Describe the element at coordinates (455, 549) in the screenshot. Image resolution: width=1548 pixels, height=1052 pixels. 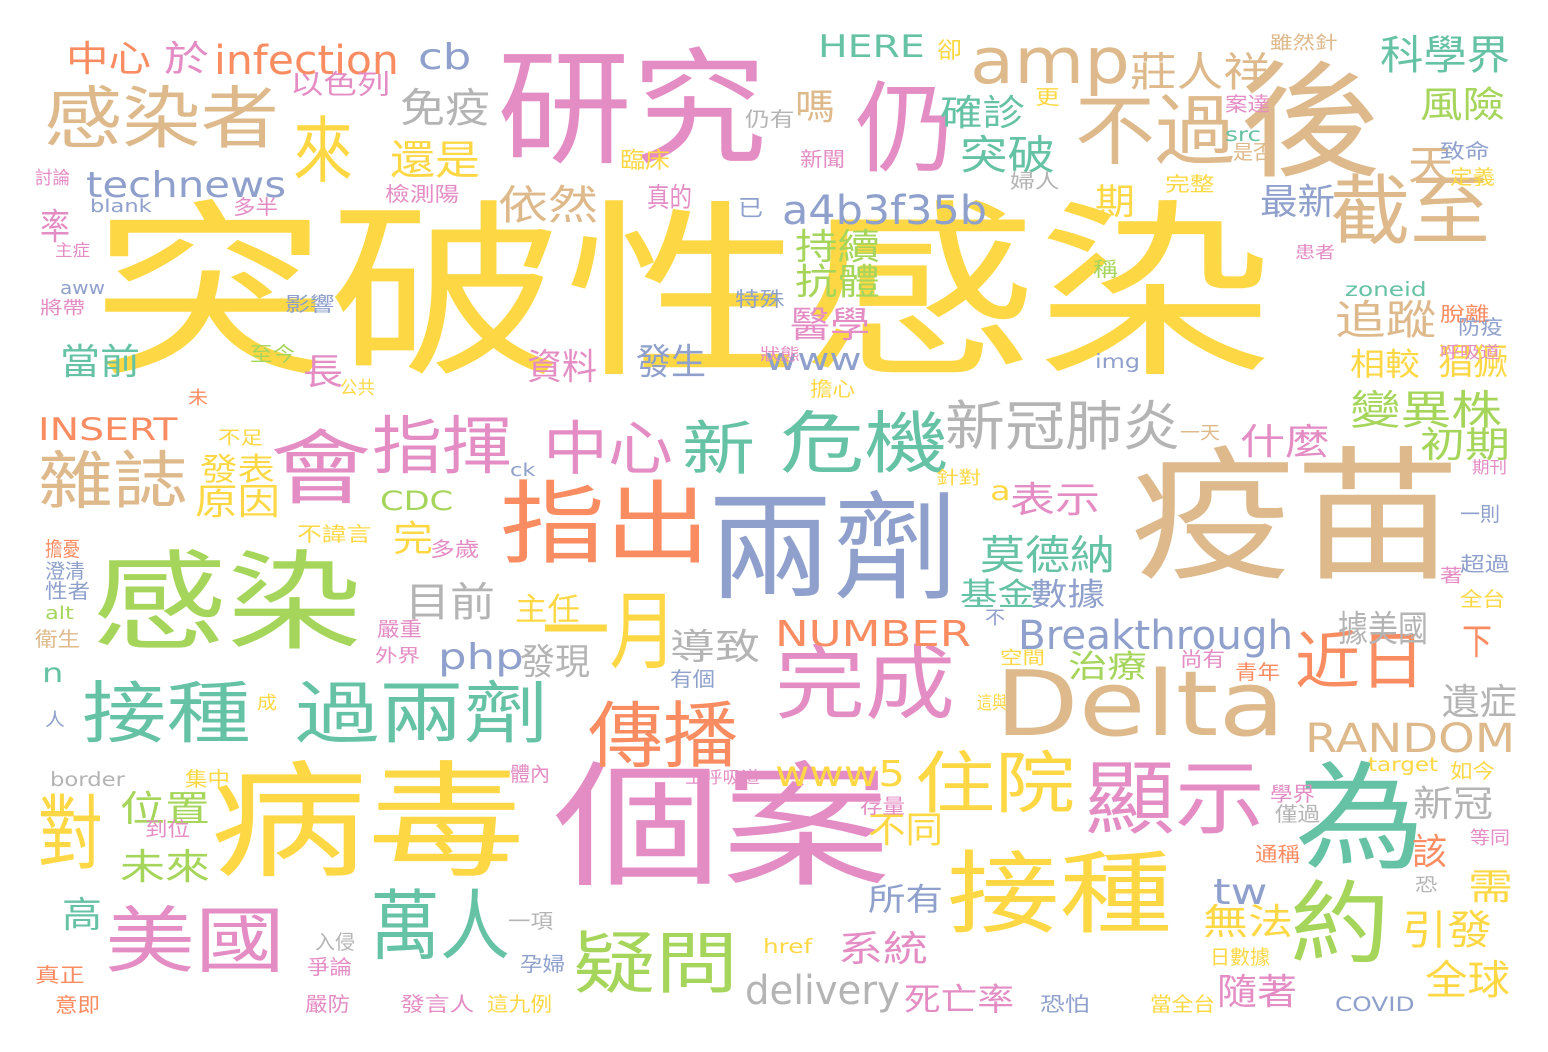
I see `cloud-word: 多歲` at that location.